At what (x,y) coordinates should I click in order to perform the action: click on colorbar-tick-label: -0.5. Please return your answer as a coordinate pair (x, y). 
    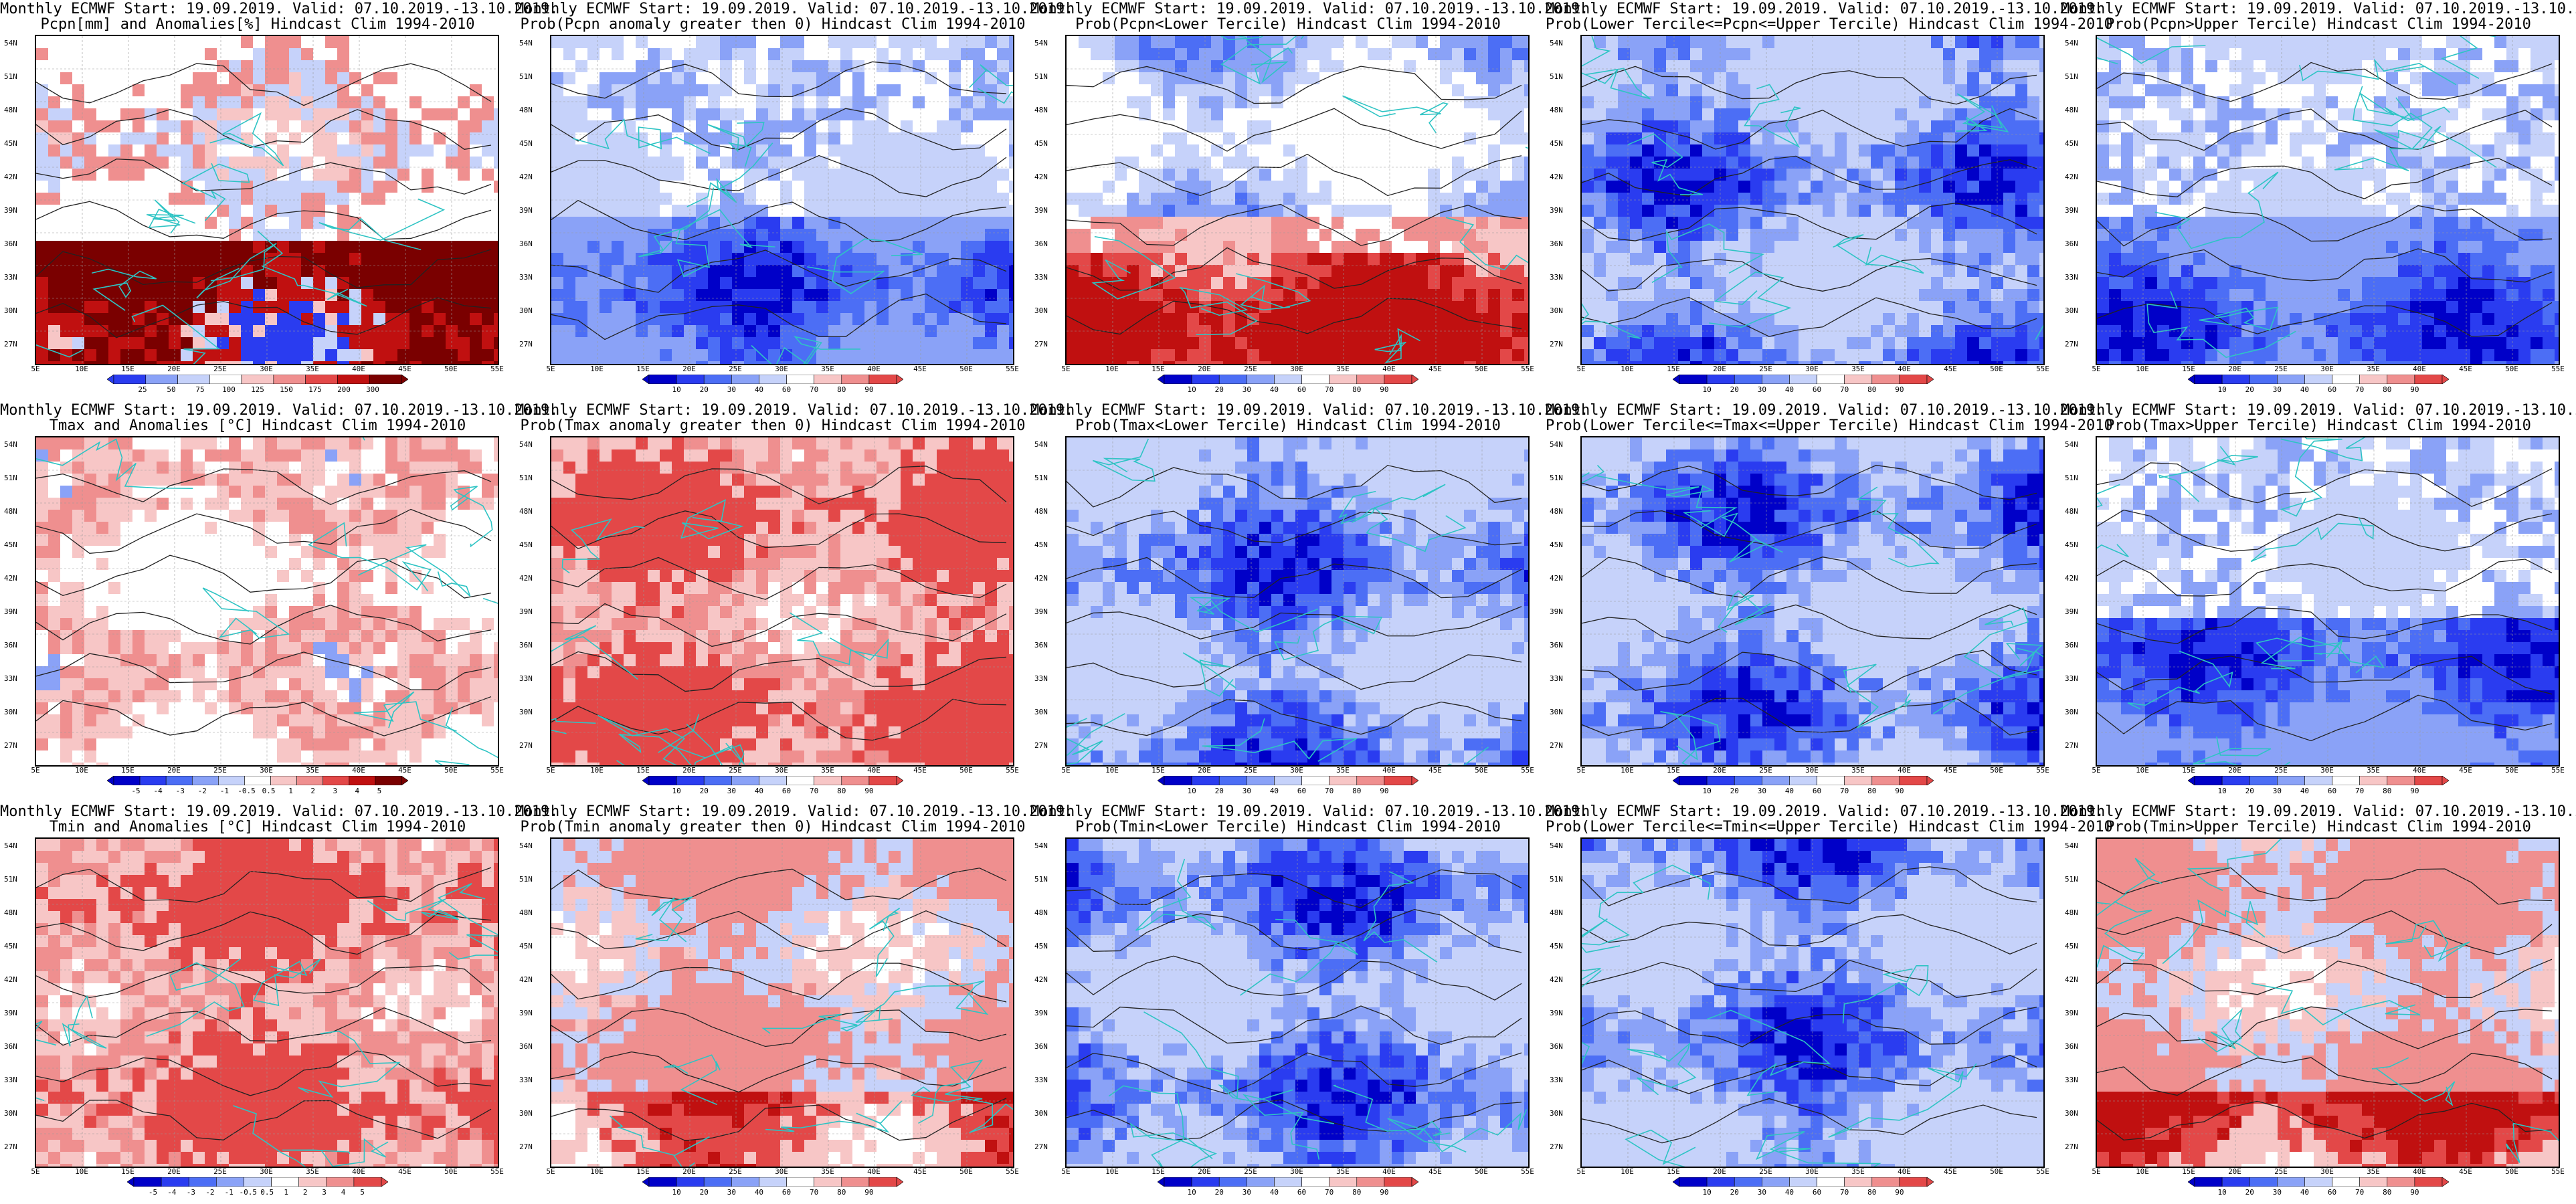
    Looking at the image, I should click on (247, 791).